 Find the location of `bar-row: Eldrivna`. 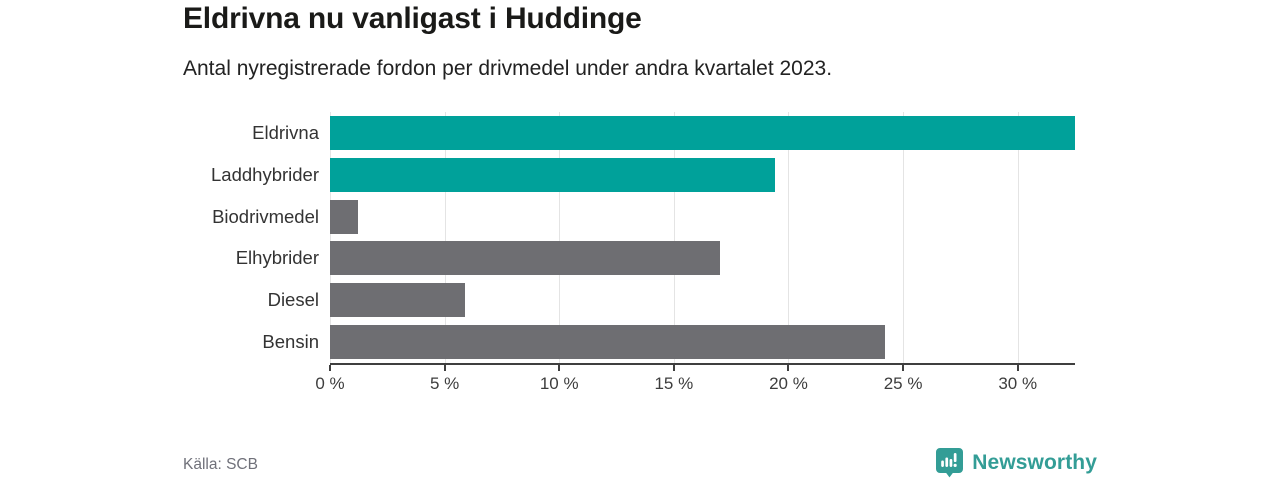

bar-row: Eldrivna is located at coordinates (663, 133).